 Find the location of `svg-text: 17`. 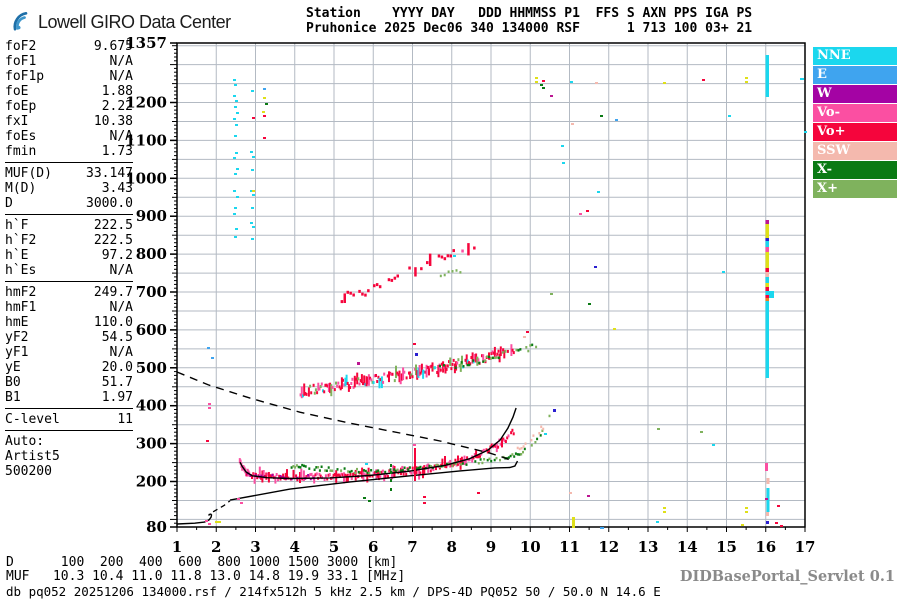

svg-text: 17 is located at coordinates (805, 547).